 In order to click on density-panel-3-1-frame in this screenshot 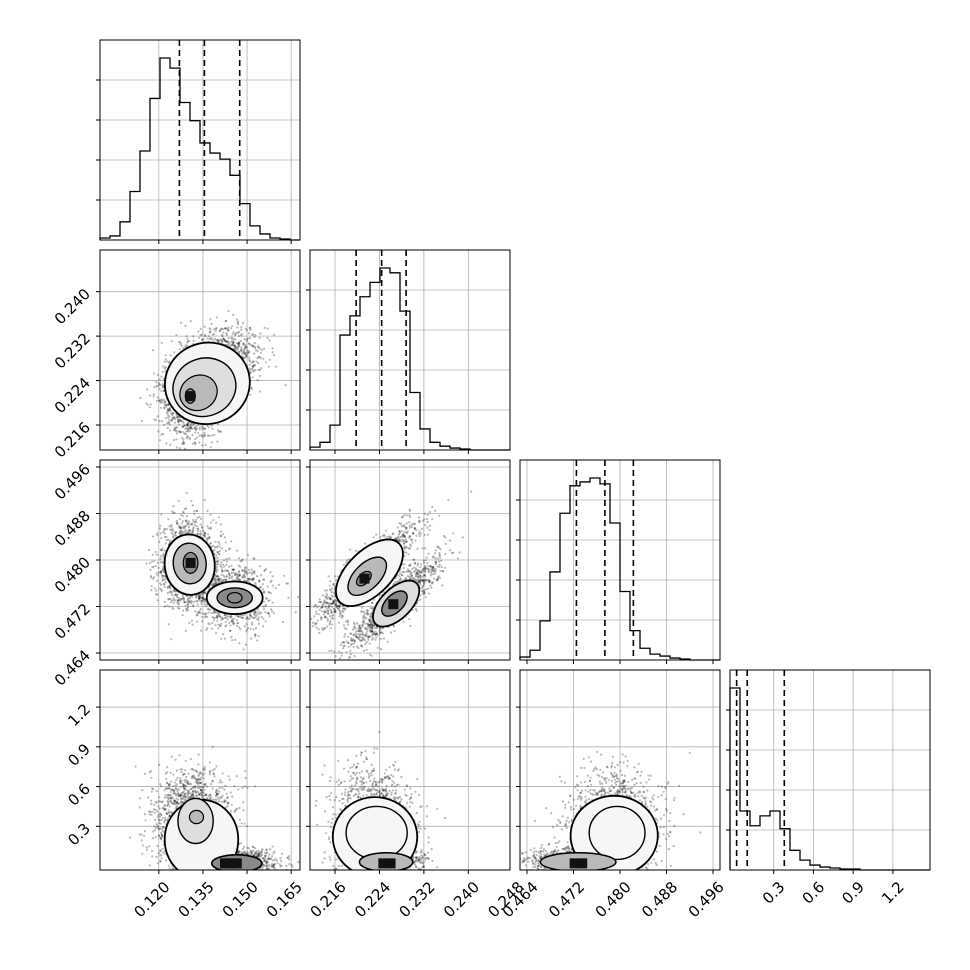, I will do `click(410, 770)`.